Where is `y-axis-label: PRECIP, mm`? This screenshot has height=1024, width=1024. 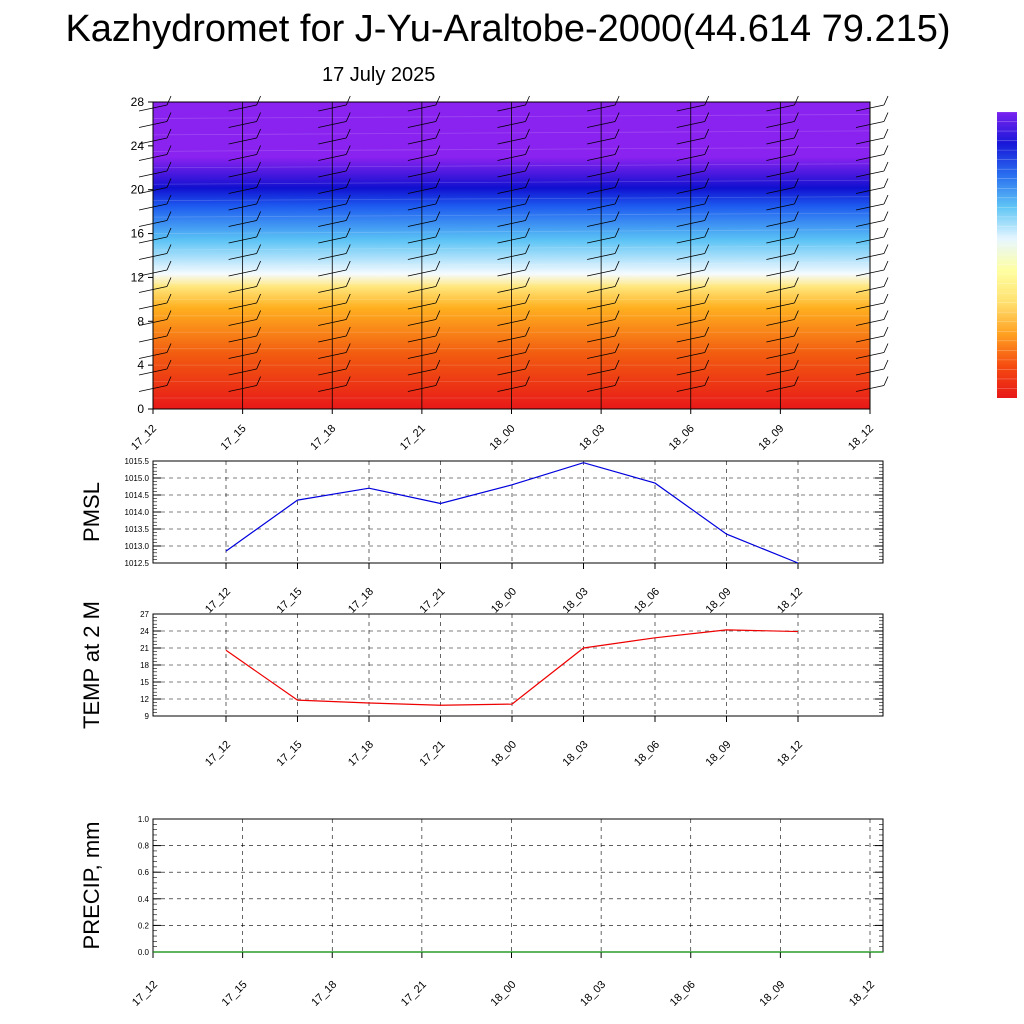
y-axis-label: PRECIP, mm is located at coordinates (91, 886).